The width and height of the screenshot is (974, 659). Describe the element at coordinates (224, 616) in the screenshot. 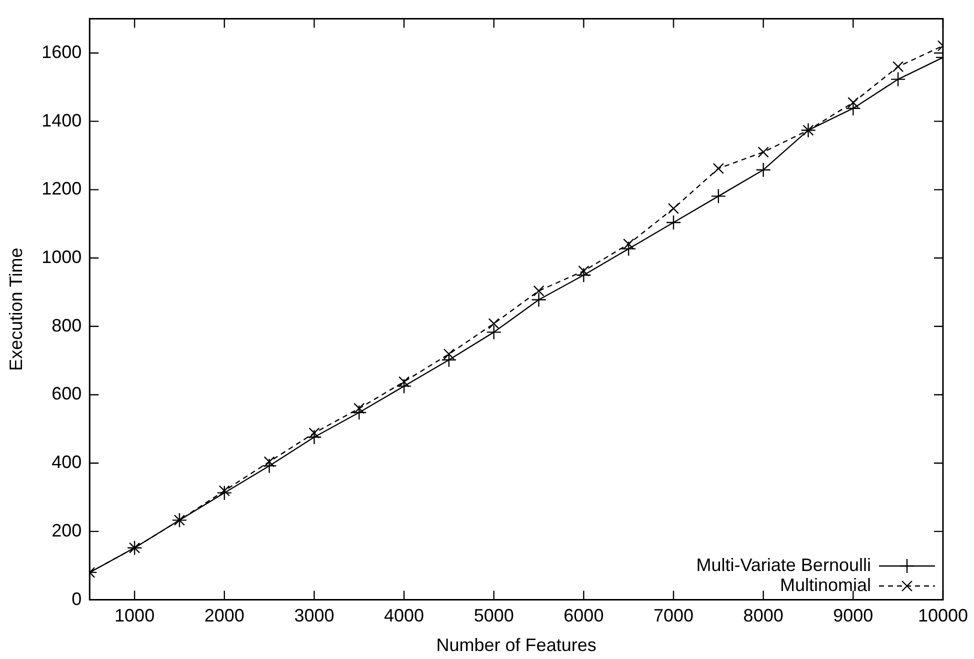

I see `x-tick-label: 2000` at that location.